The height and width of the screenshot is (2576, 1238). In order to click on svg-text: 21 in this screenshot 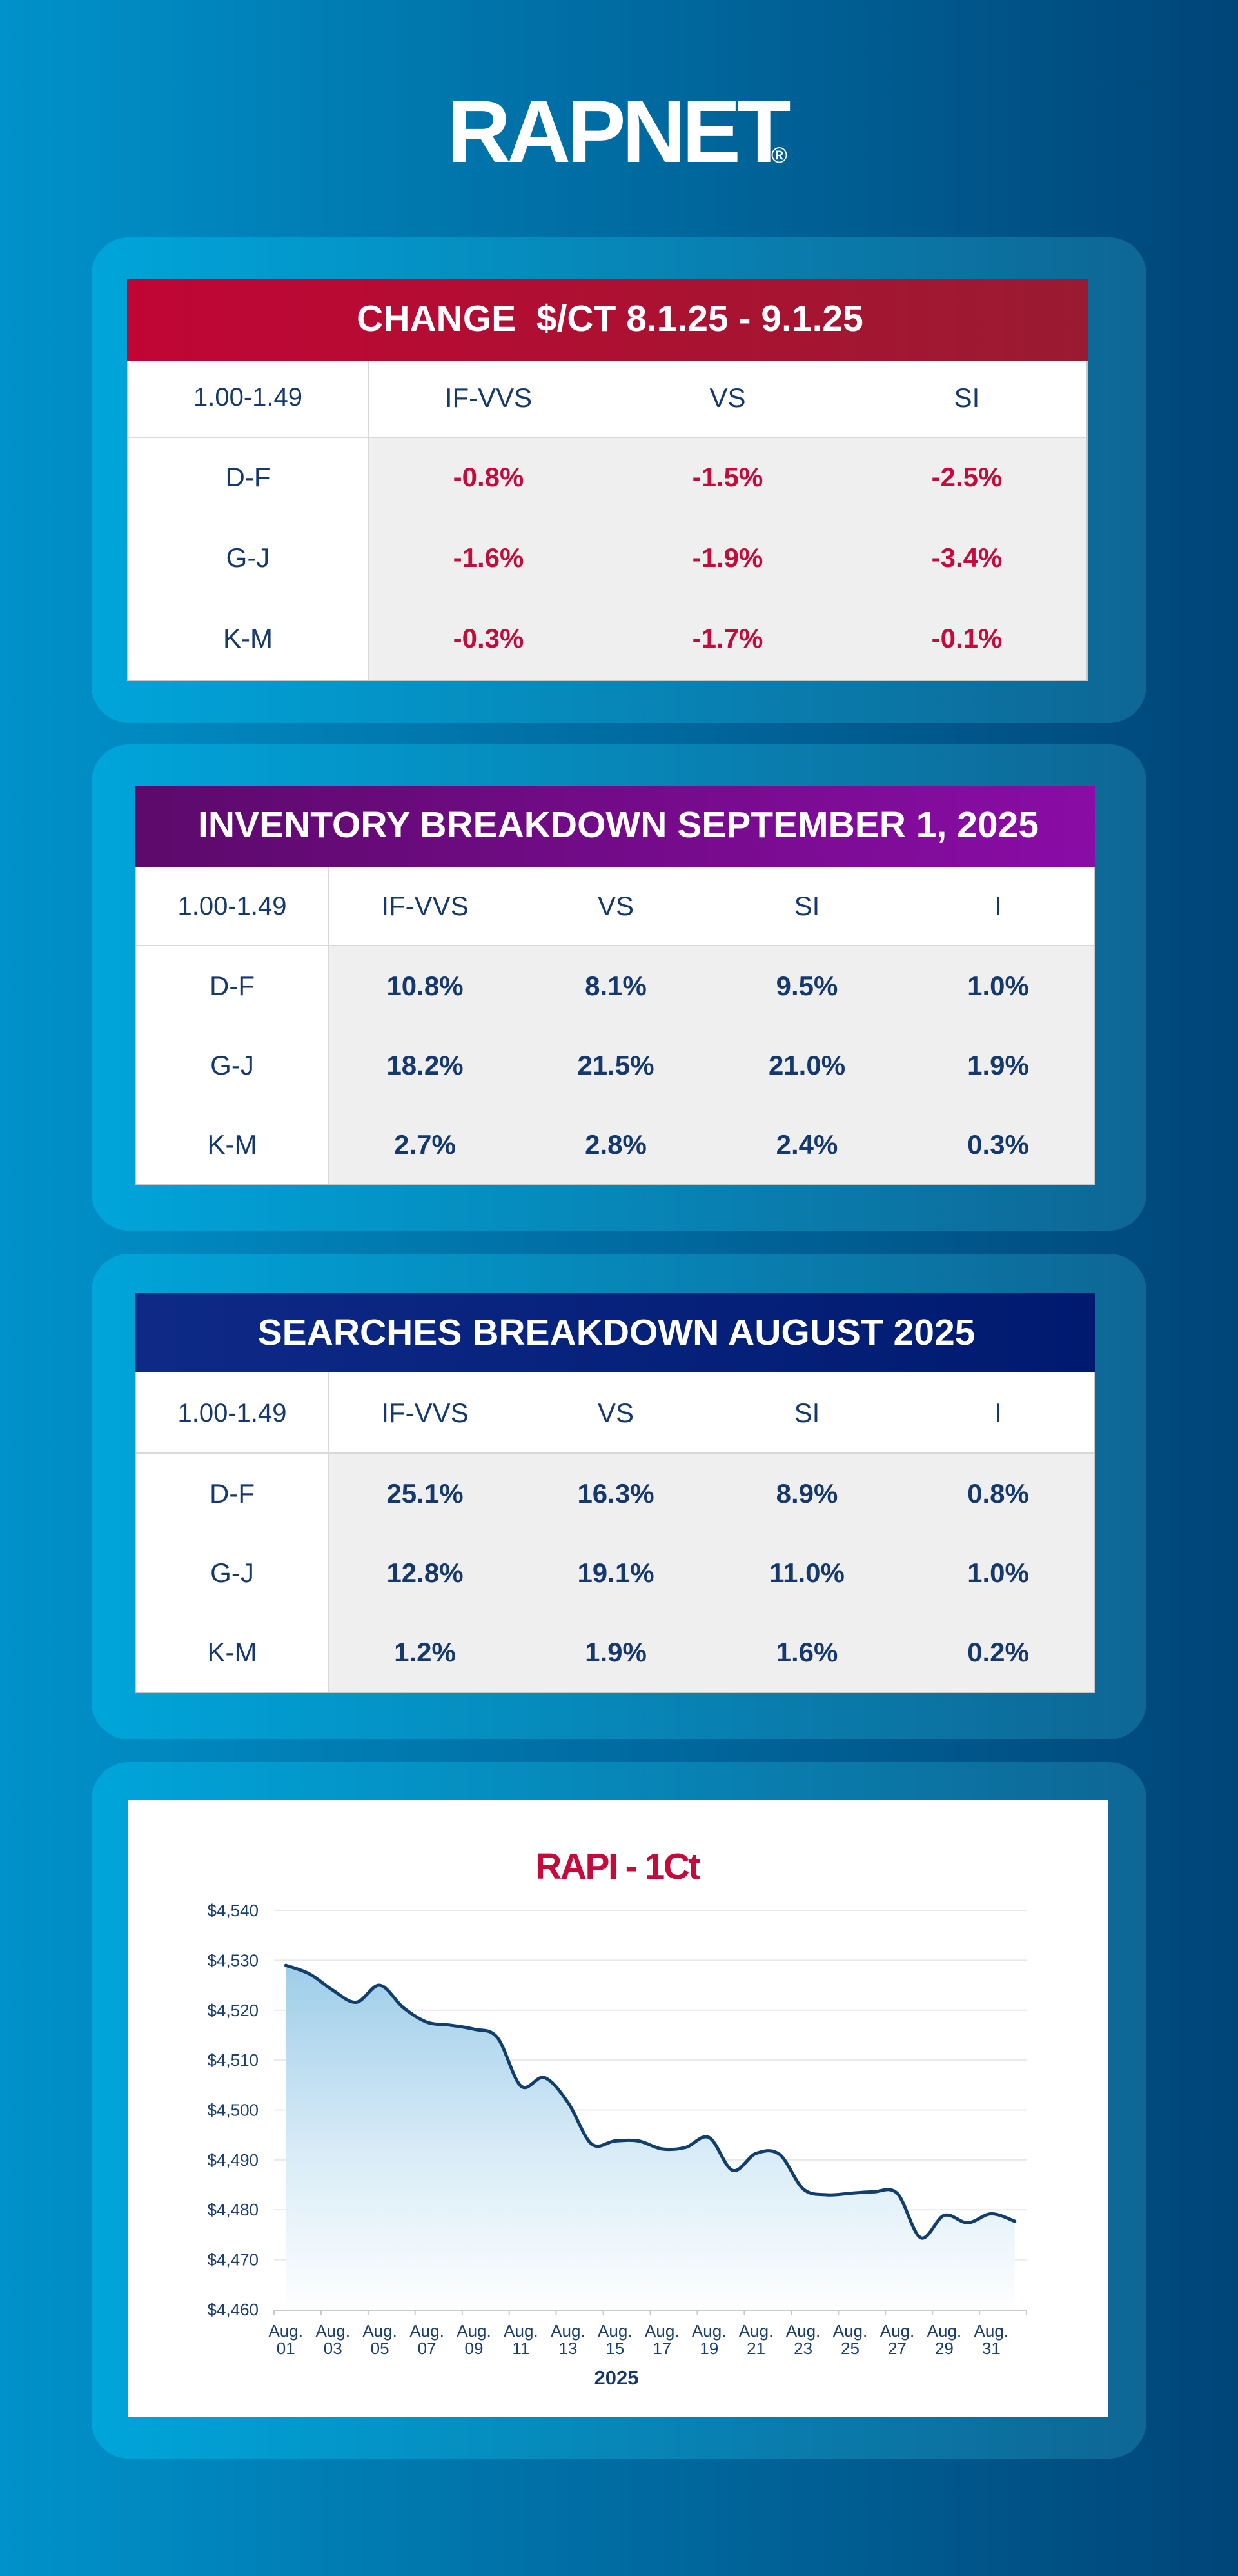, I will do `click(756, 2348)`.